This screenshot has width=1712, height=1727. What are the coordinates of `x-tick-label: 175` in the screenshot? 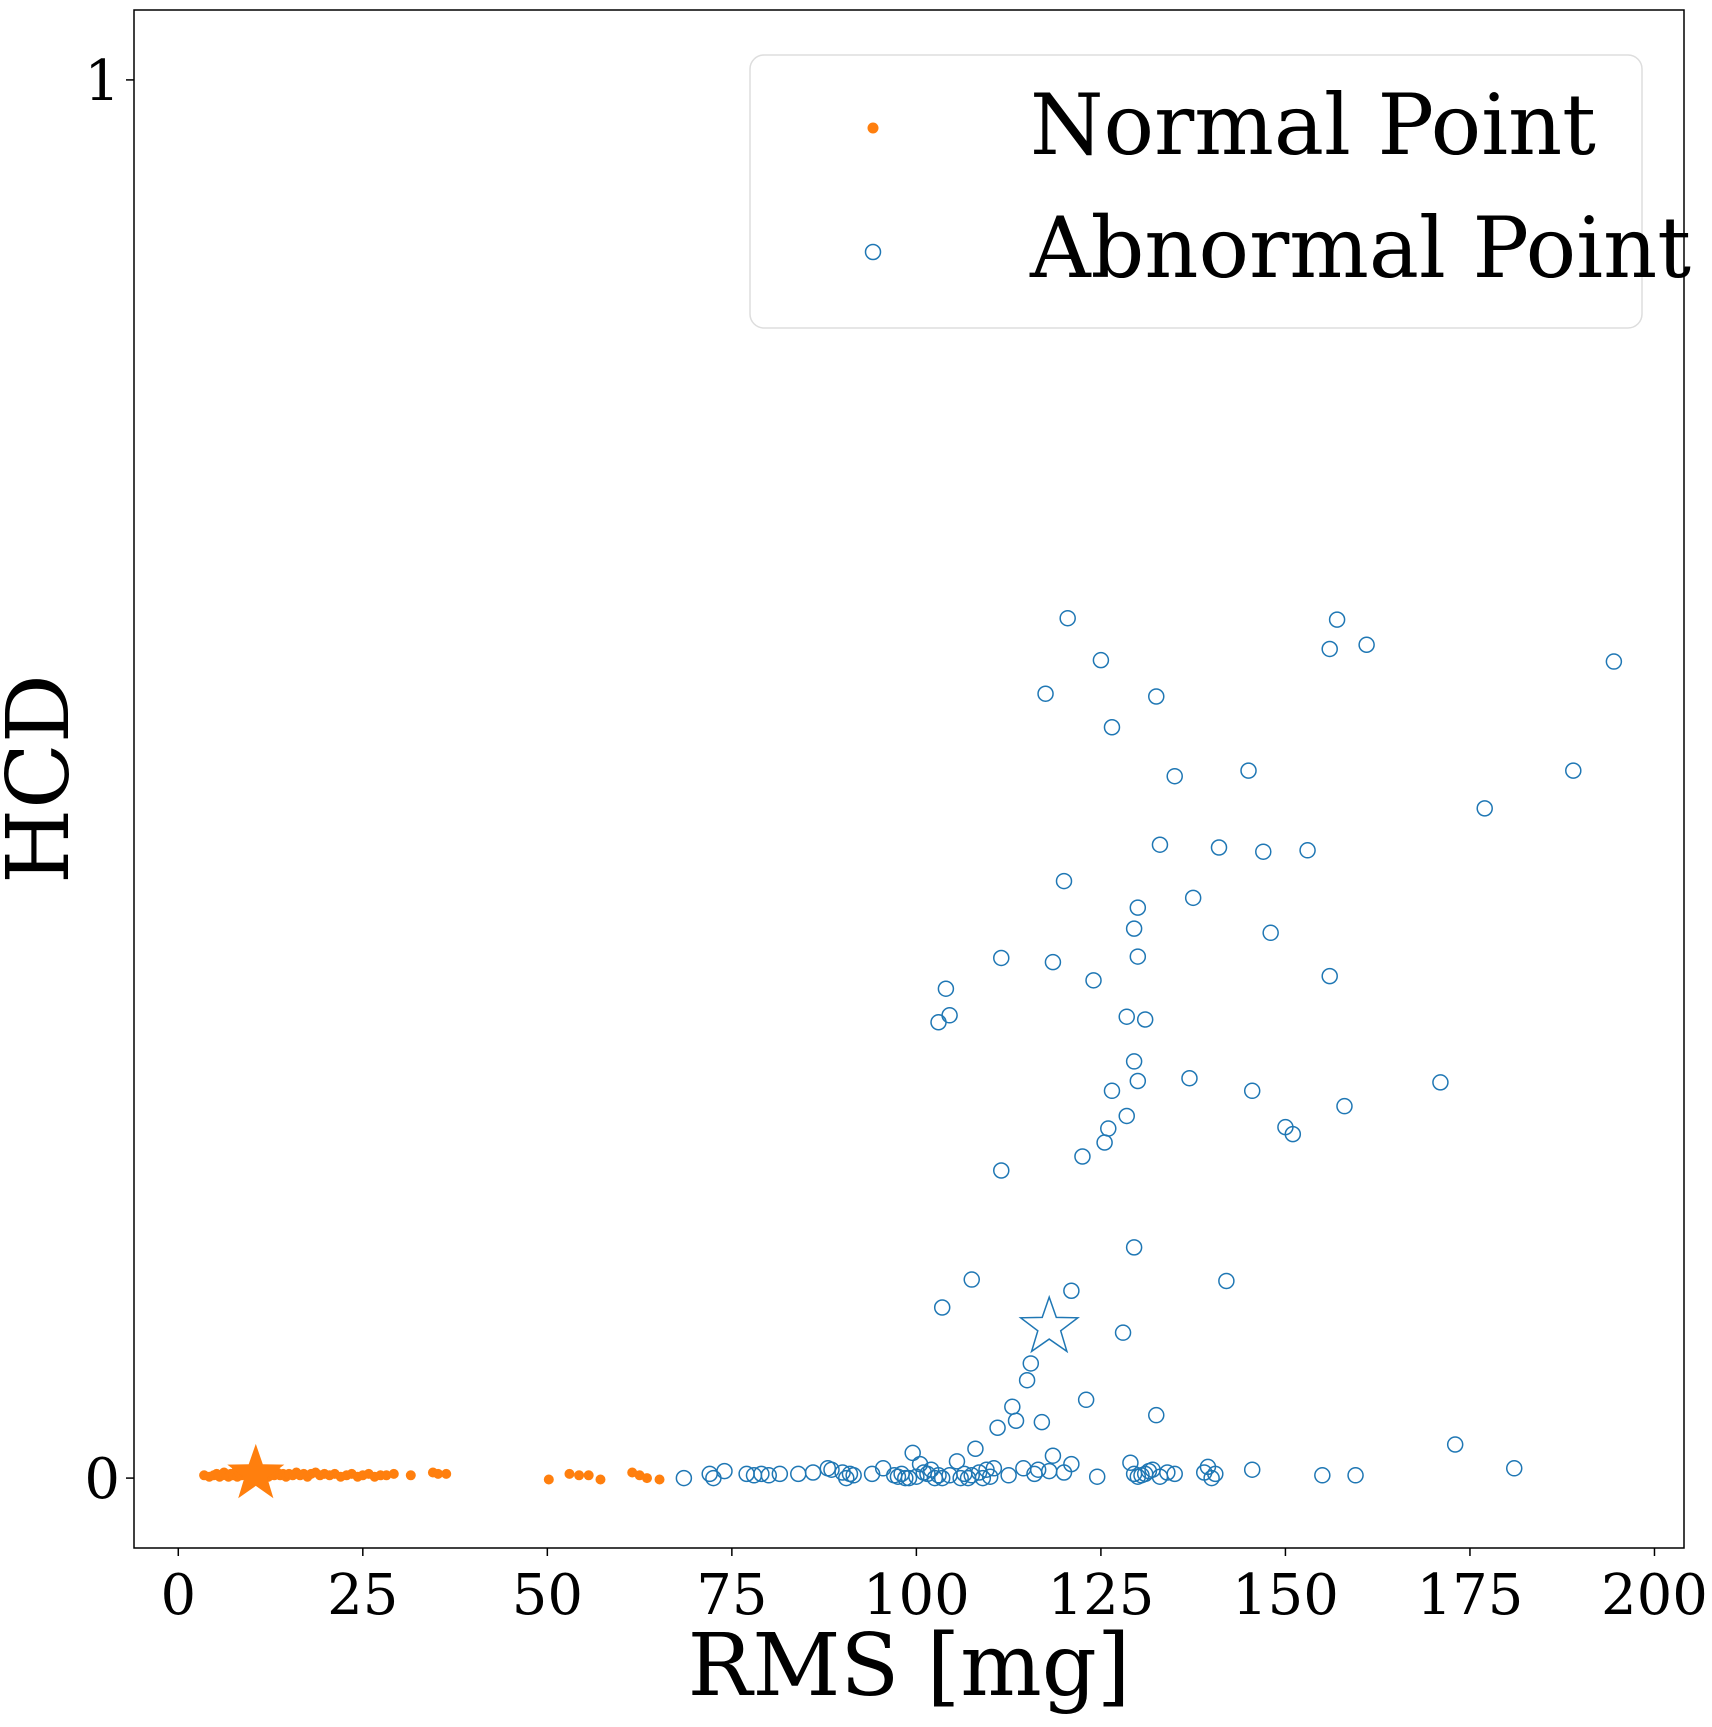 It's located at (1470, 1595).